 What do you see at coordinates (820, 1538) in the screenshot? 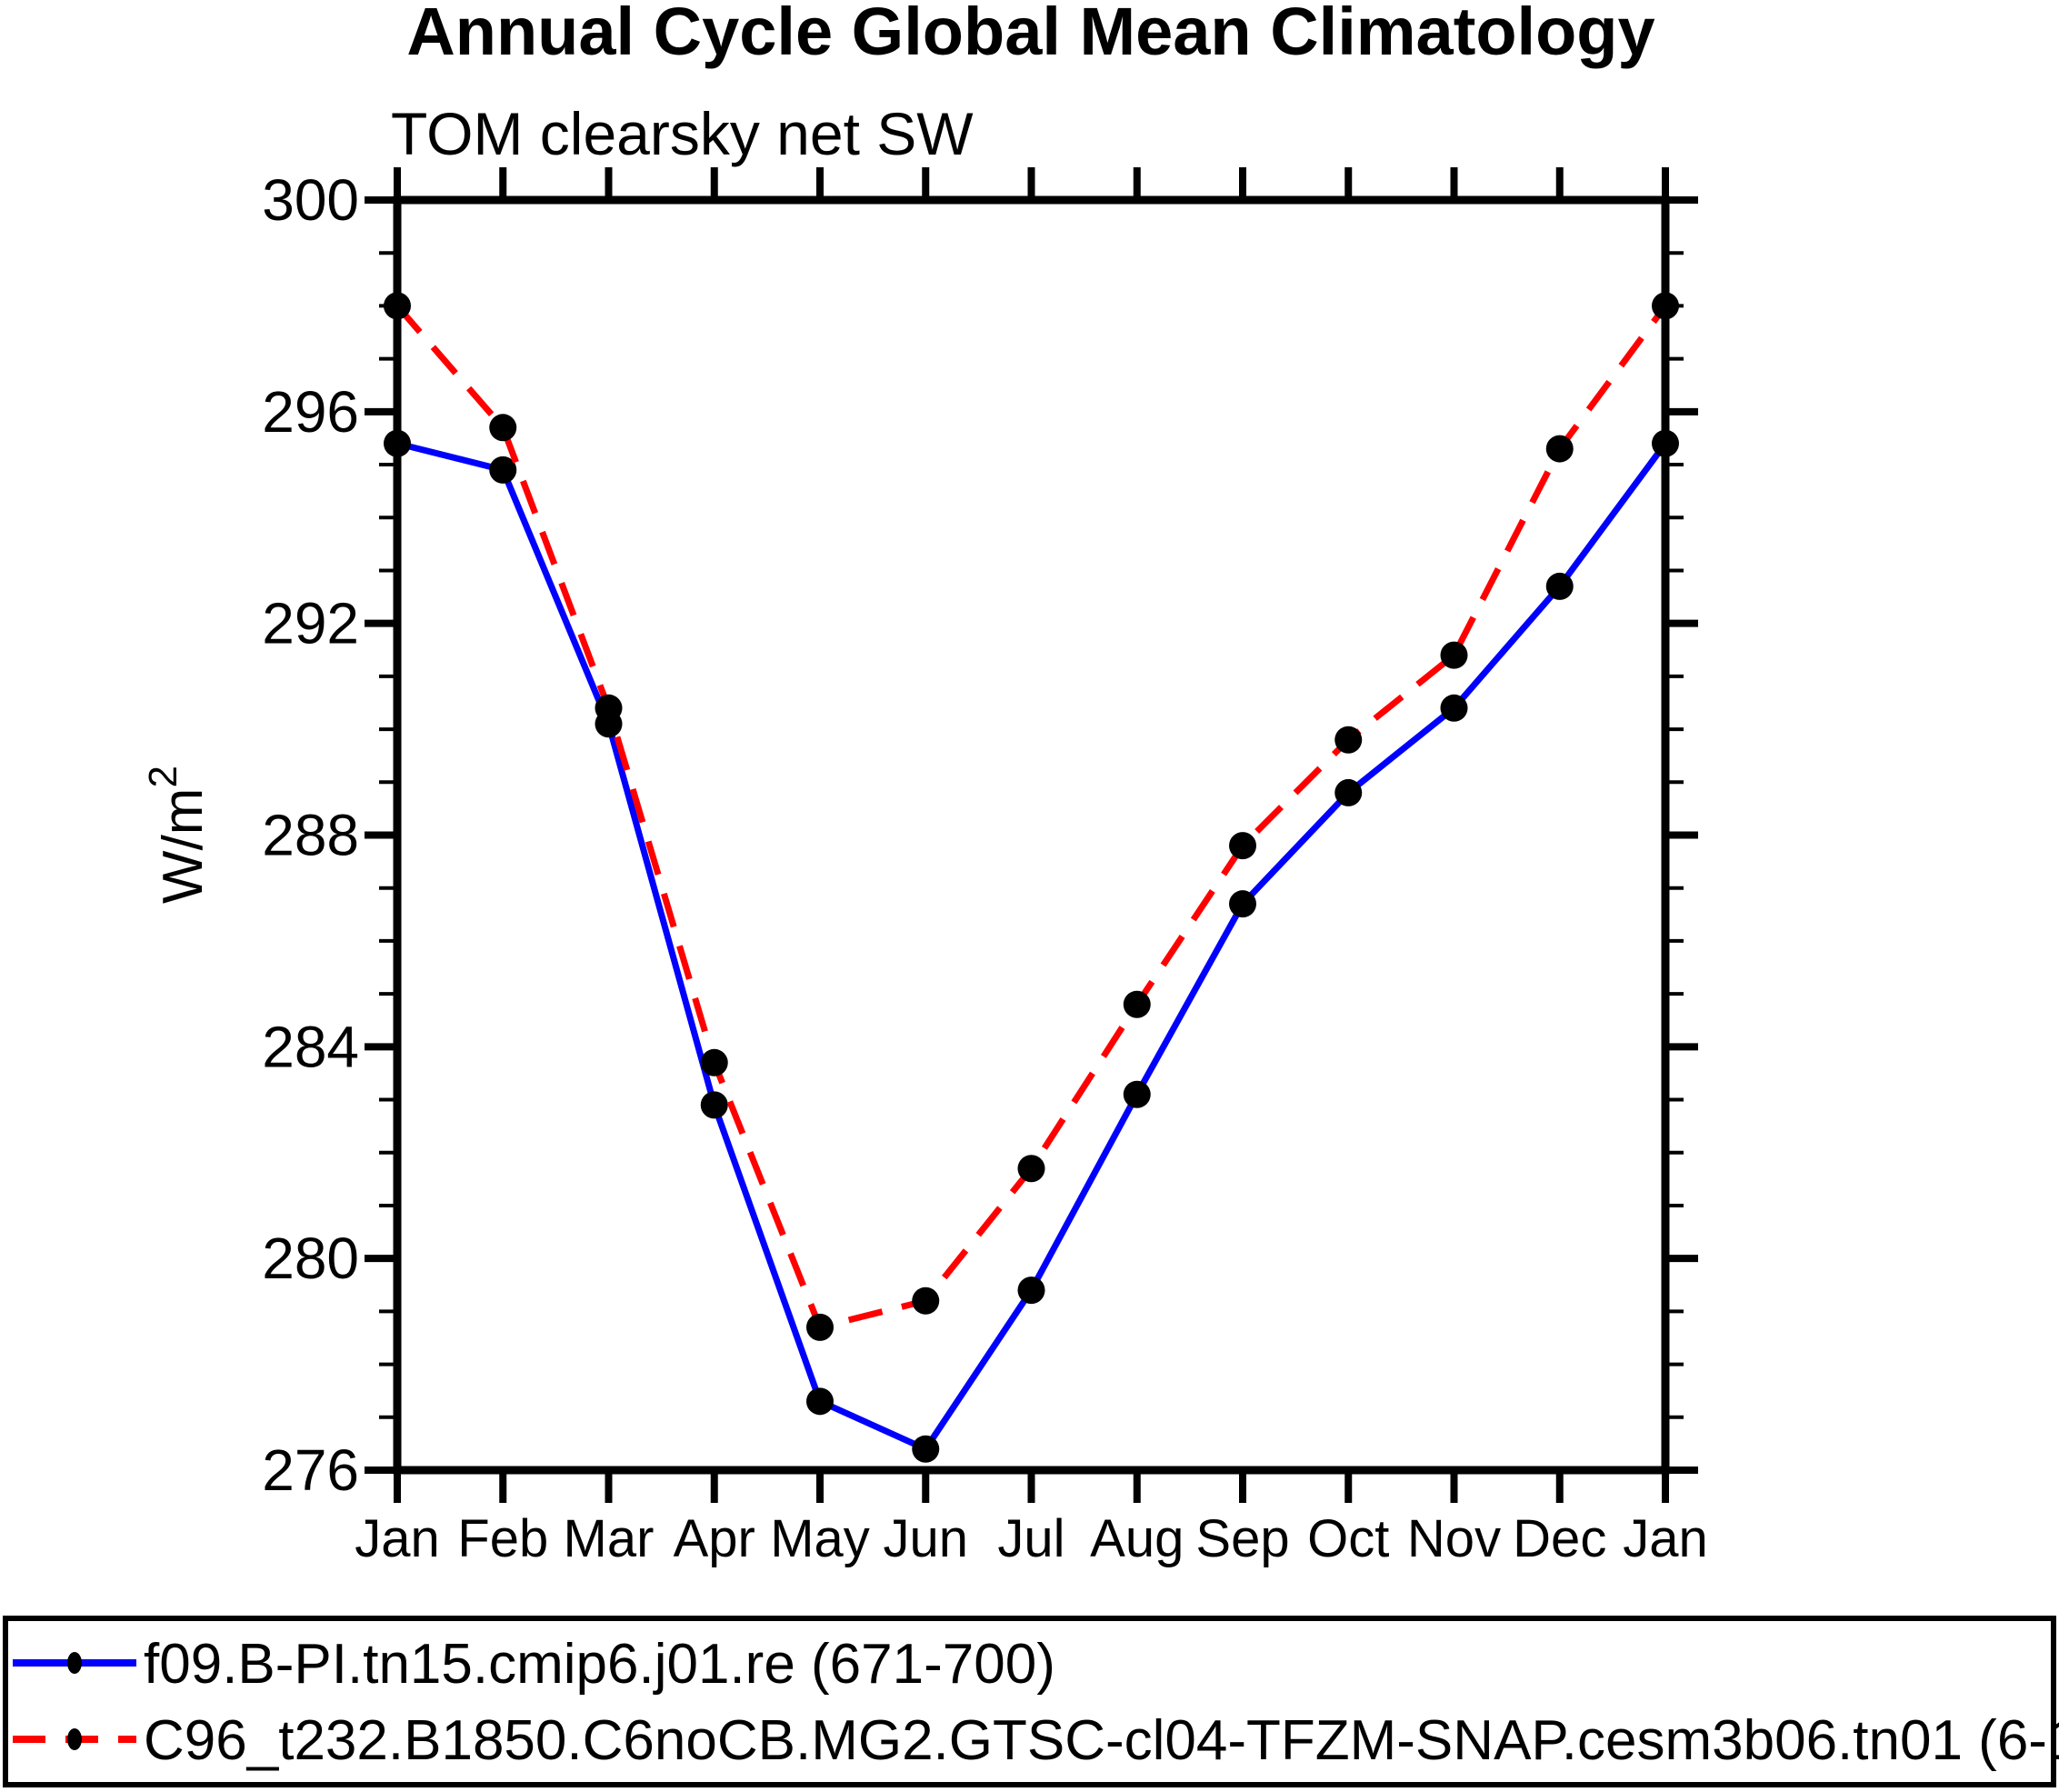
I see `x-tick-label: May` at bounding box center [820, 1538].